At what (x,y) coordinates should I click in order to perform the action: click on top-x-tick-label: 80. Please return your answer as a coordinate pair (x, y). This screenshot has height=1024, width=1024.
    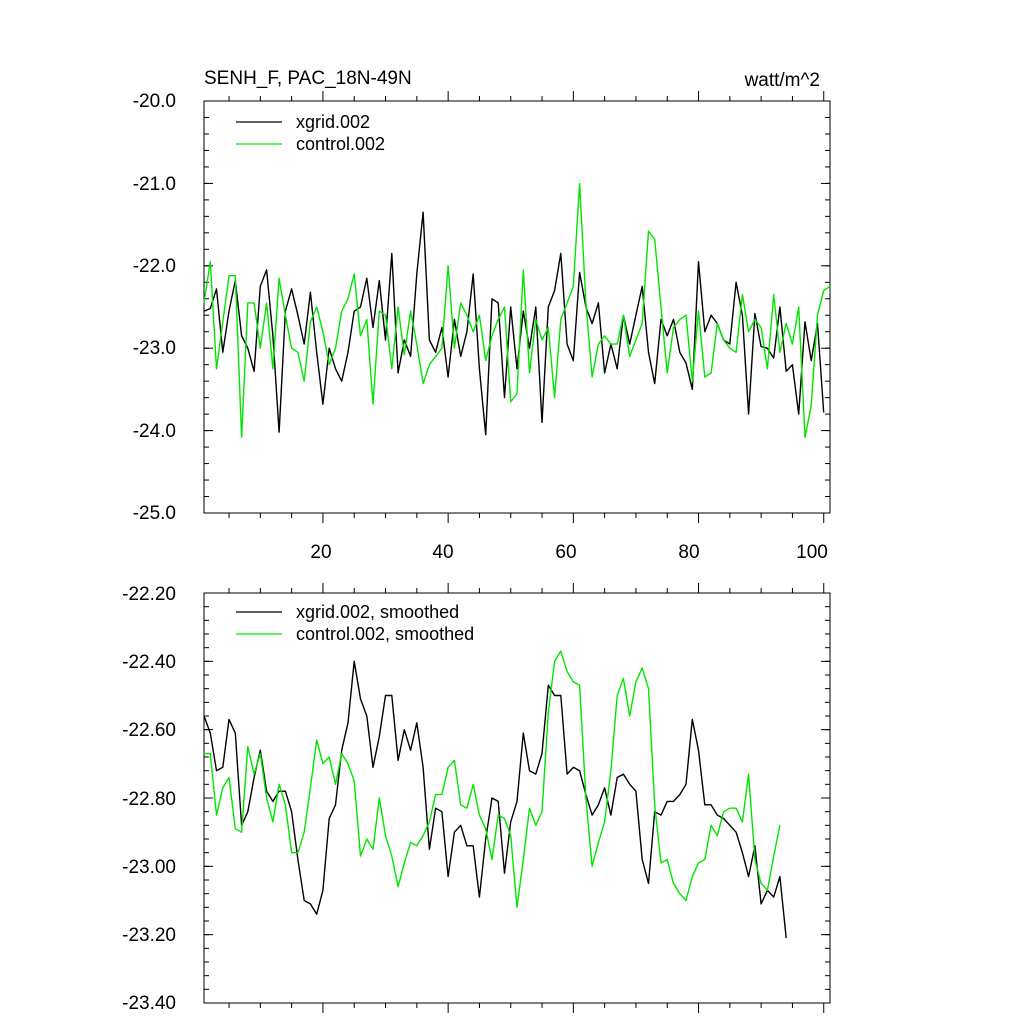
    Looking at the image, I should click on (688, 552).